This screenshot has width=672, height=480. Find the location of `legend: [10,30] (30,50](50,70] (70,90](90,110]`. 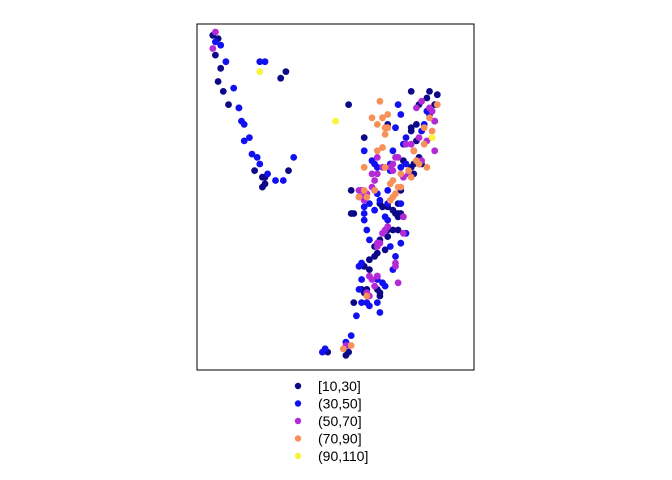

legend: [10,30] (30,50](50,70] (70,90](90,110] is located at coordinates (331, 421).